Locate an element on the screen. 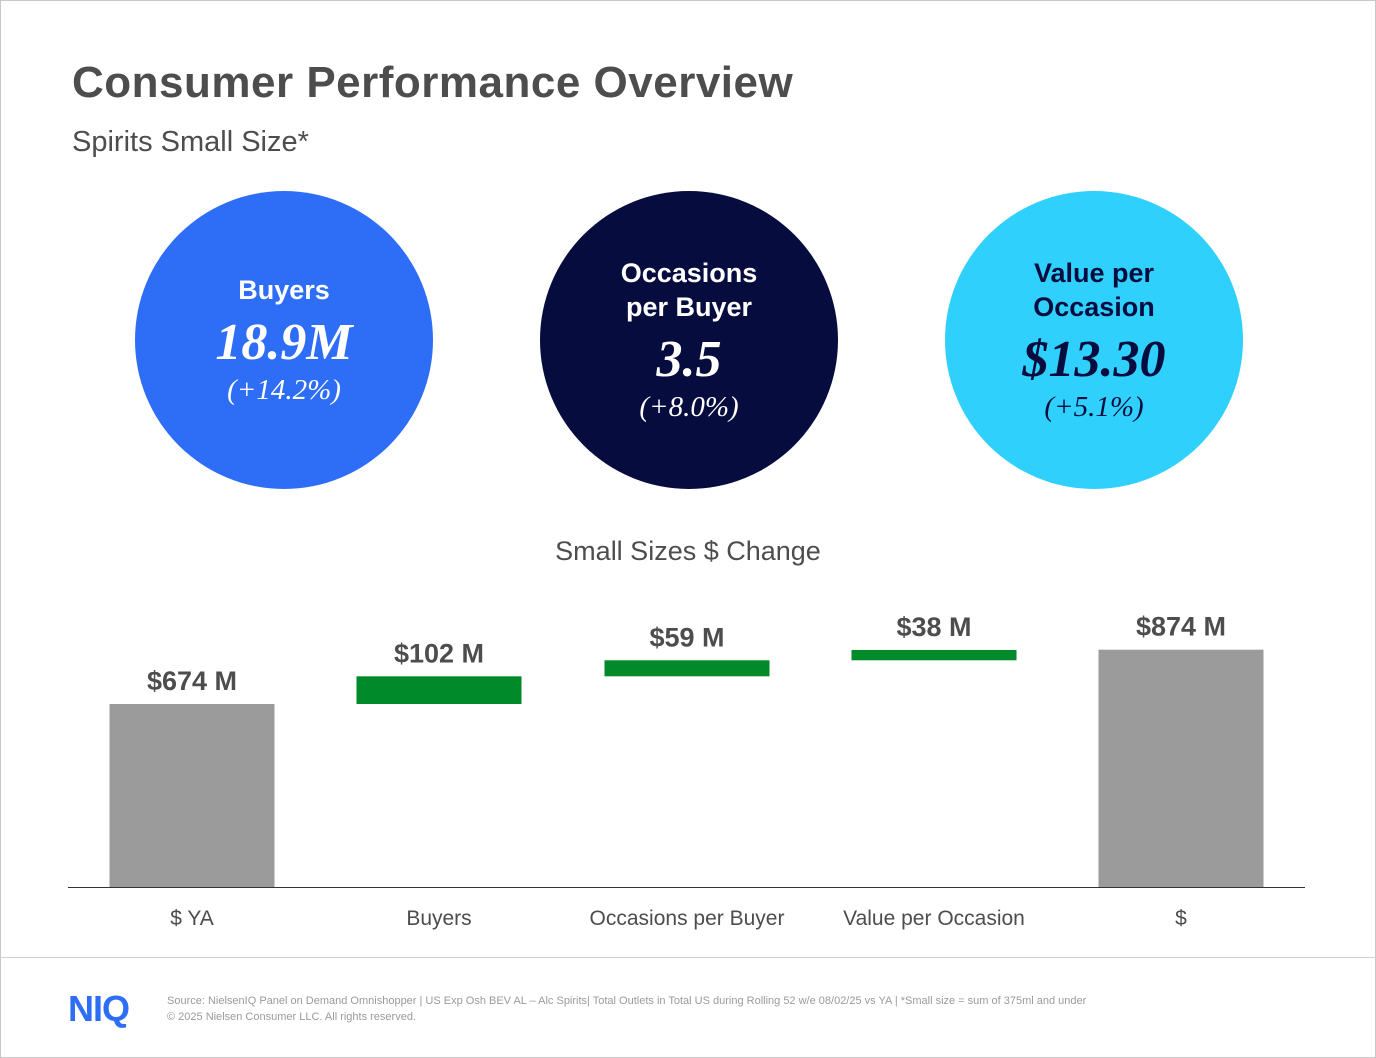 The image size is (1376, 1058). kpi-change: (+14.2%) is located at coordinates (284, 390).